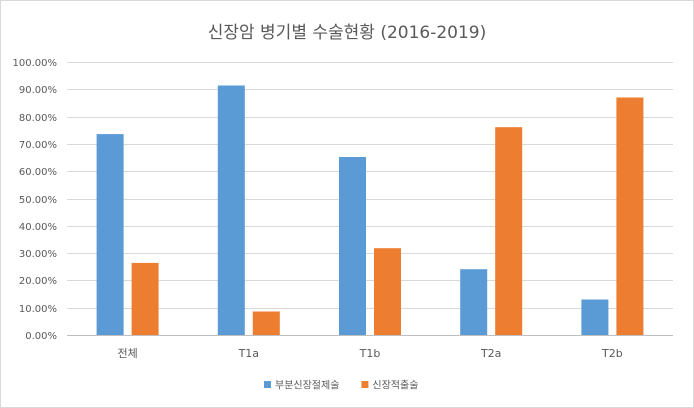  What do you see at coordinates (395, 386) in the screenshot?
I see `legend-label: 신장적출술` at bounding box center [395, 386].